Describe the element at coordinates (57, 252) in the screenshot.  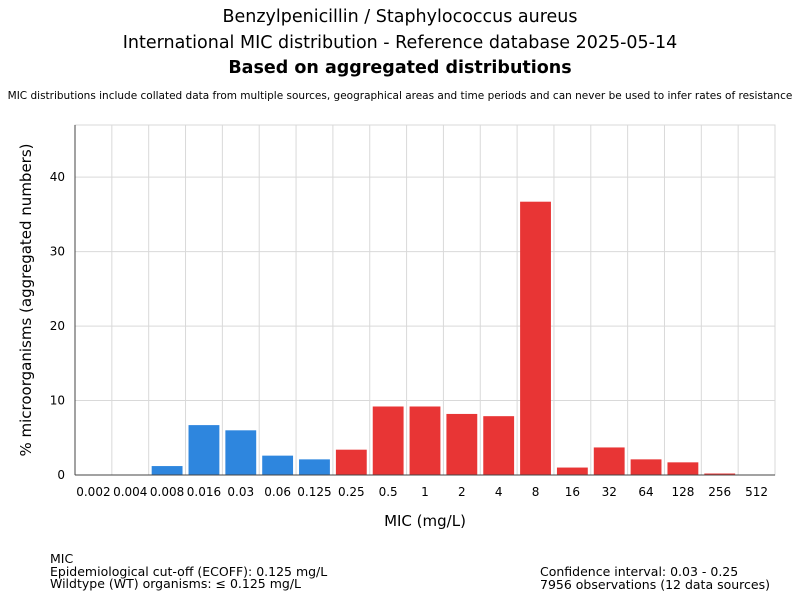
I see `y-tick-label: 30` at that location.